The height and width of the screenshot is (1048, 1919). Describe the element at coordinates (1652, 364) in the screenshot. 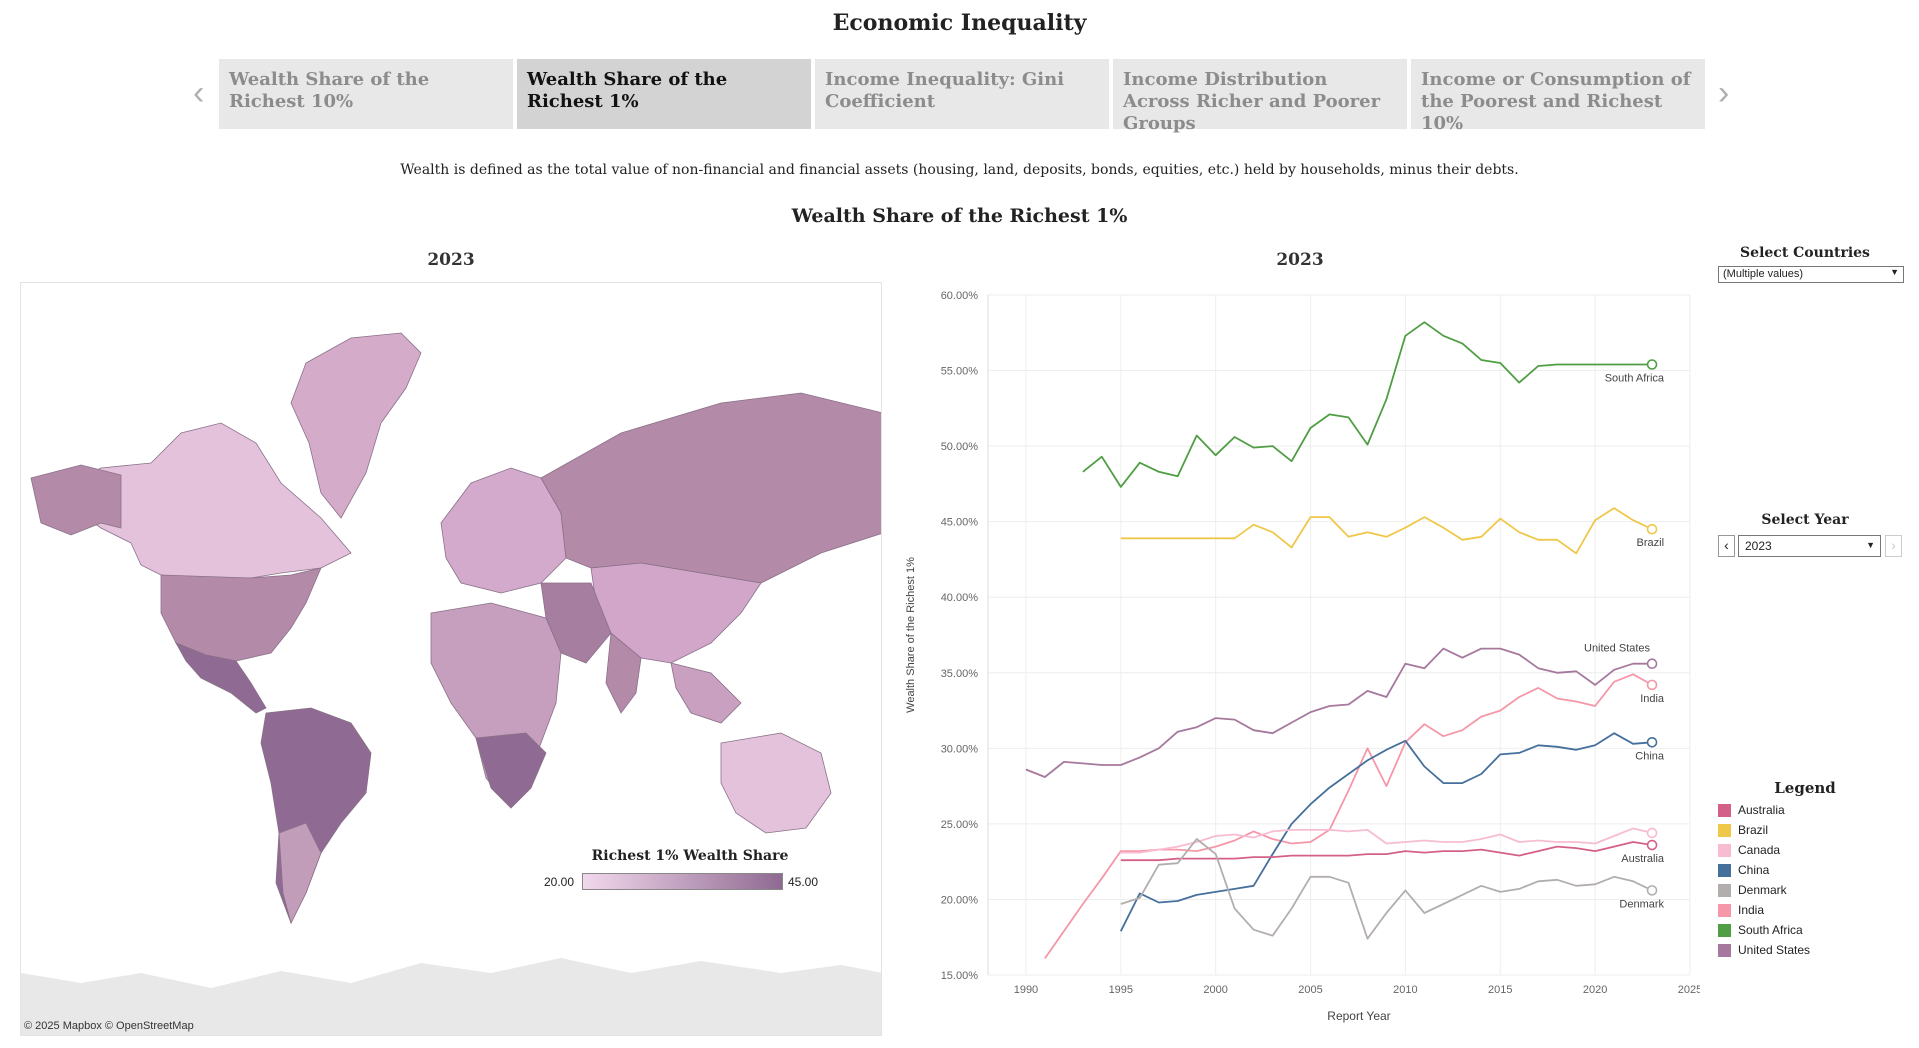

I see `series-end-marker-south-africa` at that location.